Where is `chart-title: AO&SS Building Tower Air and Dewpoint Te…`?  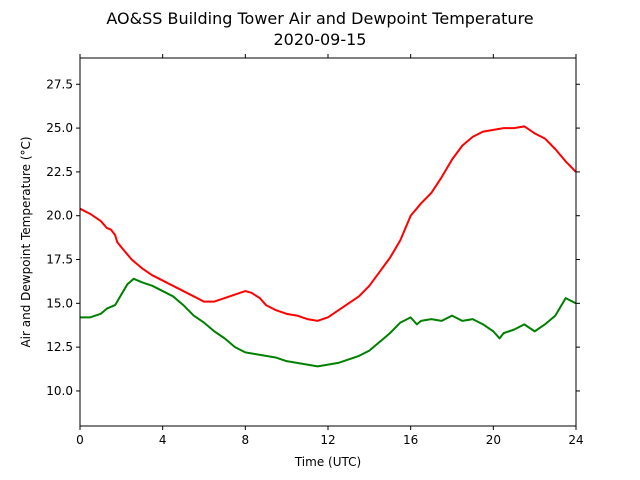
chart-title: AO&SS Building Tower Air and Dewpoint Te… is located at coordinates (319, 18).